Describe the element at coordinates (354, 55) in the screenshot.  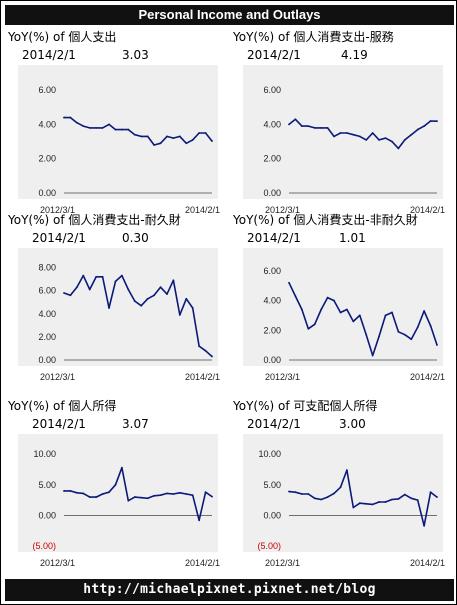
I see `latest-value: 4.19` at that location.